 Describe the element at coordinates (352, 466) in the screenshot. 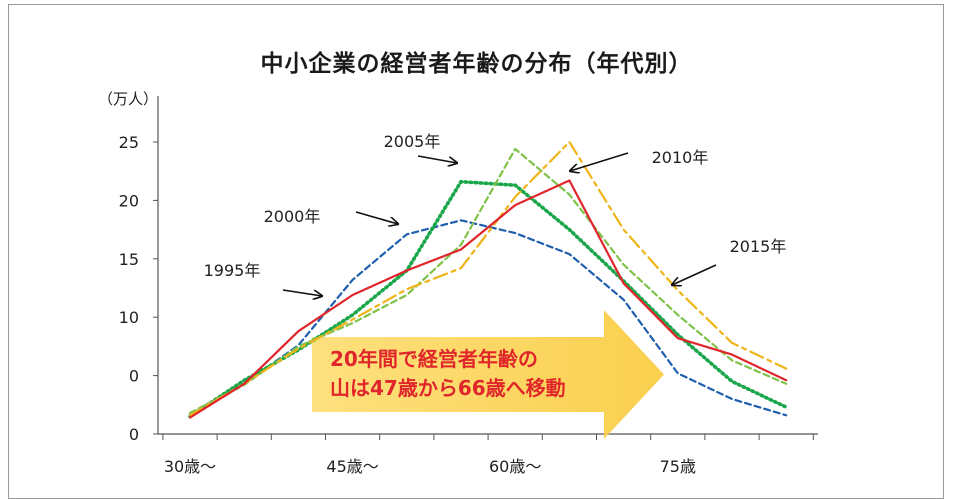

I see `x-tick-label: 45歳〜` at that location.